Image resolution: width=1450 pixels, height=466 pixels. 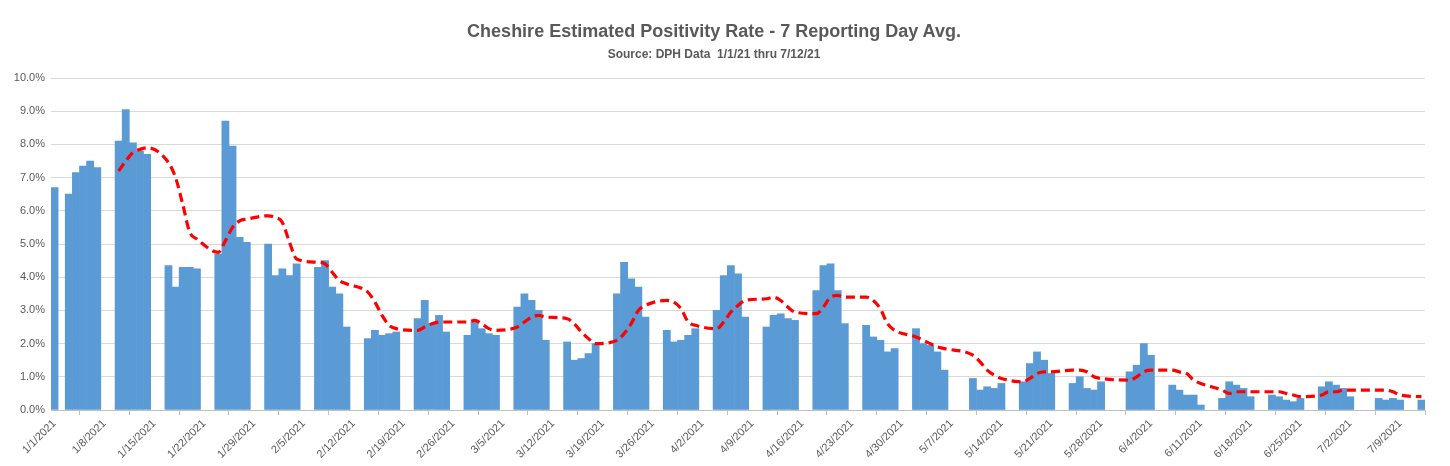 What do you see at coordinates (32, 409) in the screenshot?
I see `y-tick-label: 0.0%` at bounding box center [32, 409].